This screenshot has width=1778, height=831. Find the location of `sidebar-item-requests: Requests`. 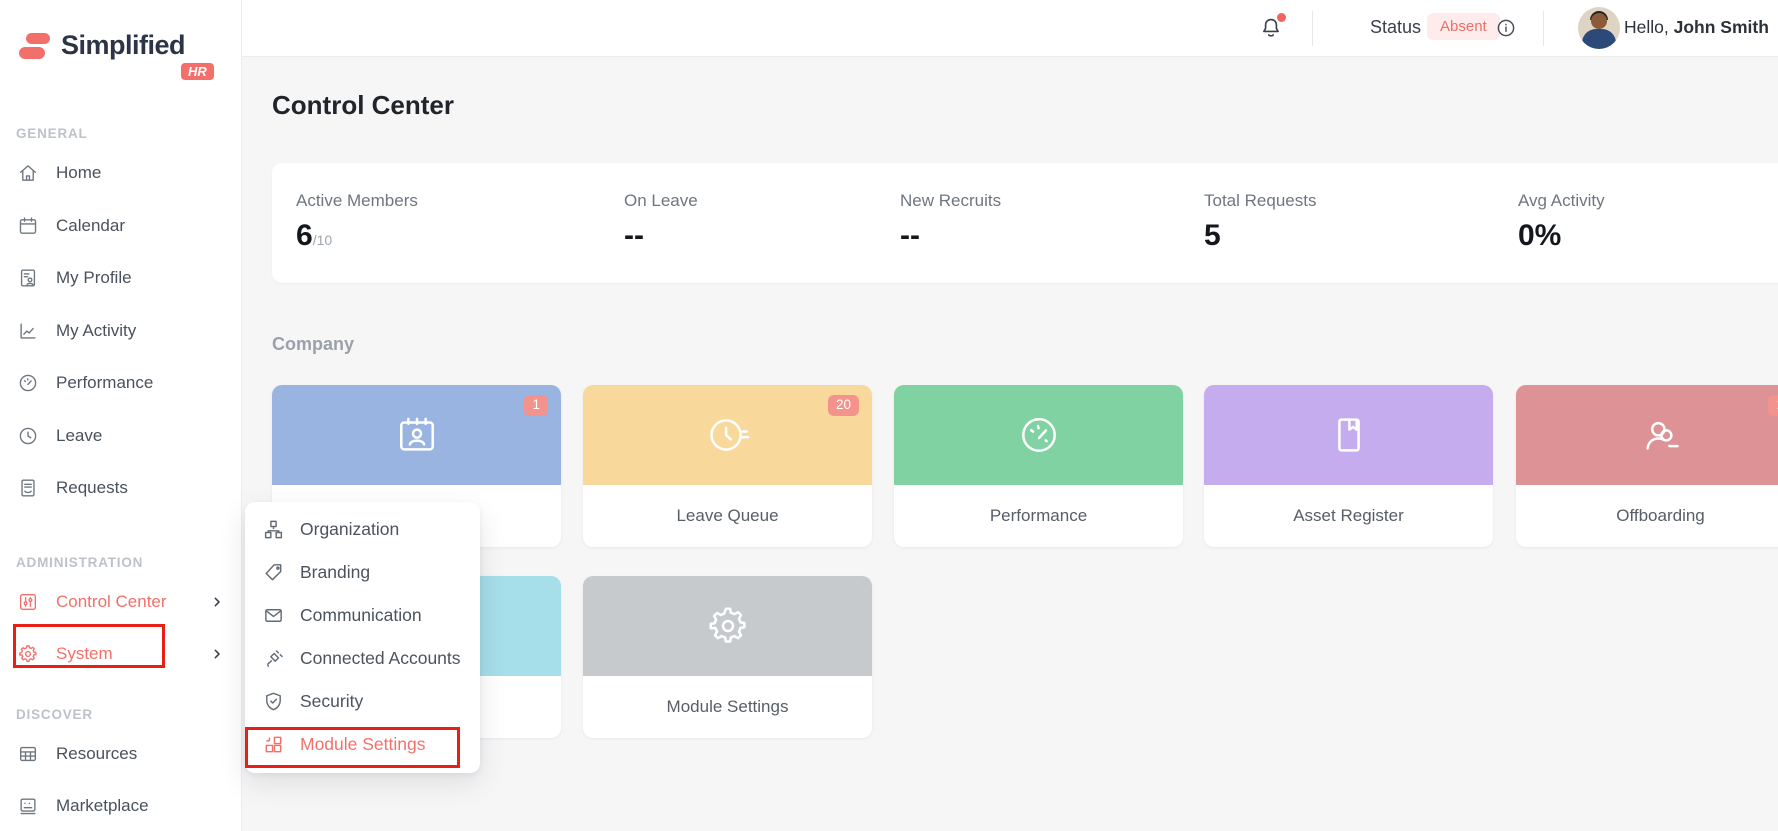

sidebar-item-requests: Requests is located at coordinates (120, 488).